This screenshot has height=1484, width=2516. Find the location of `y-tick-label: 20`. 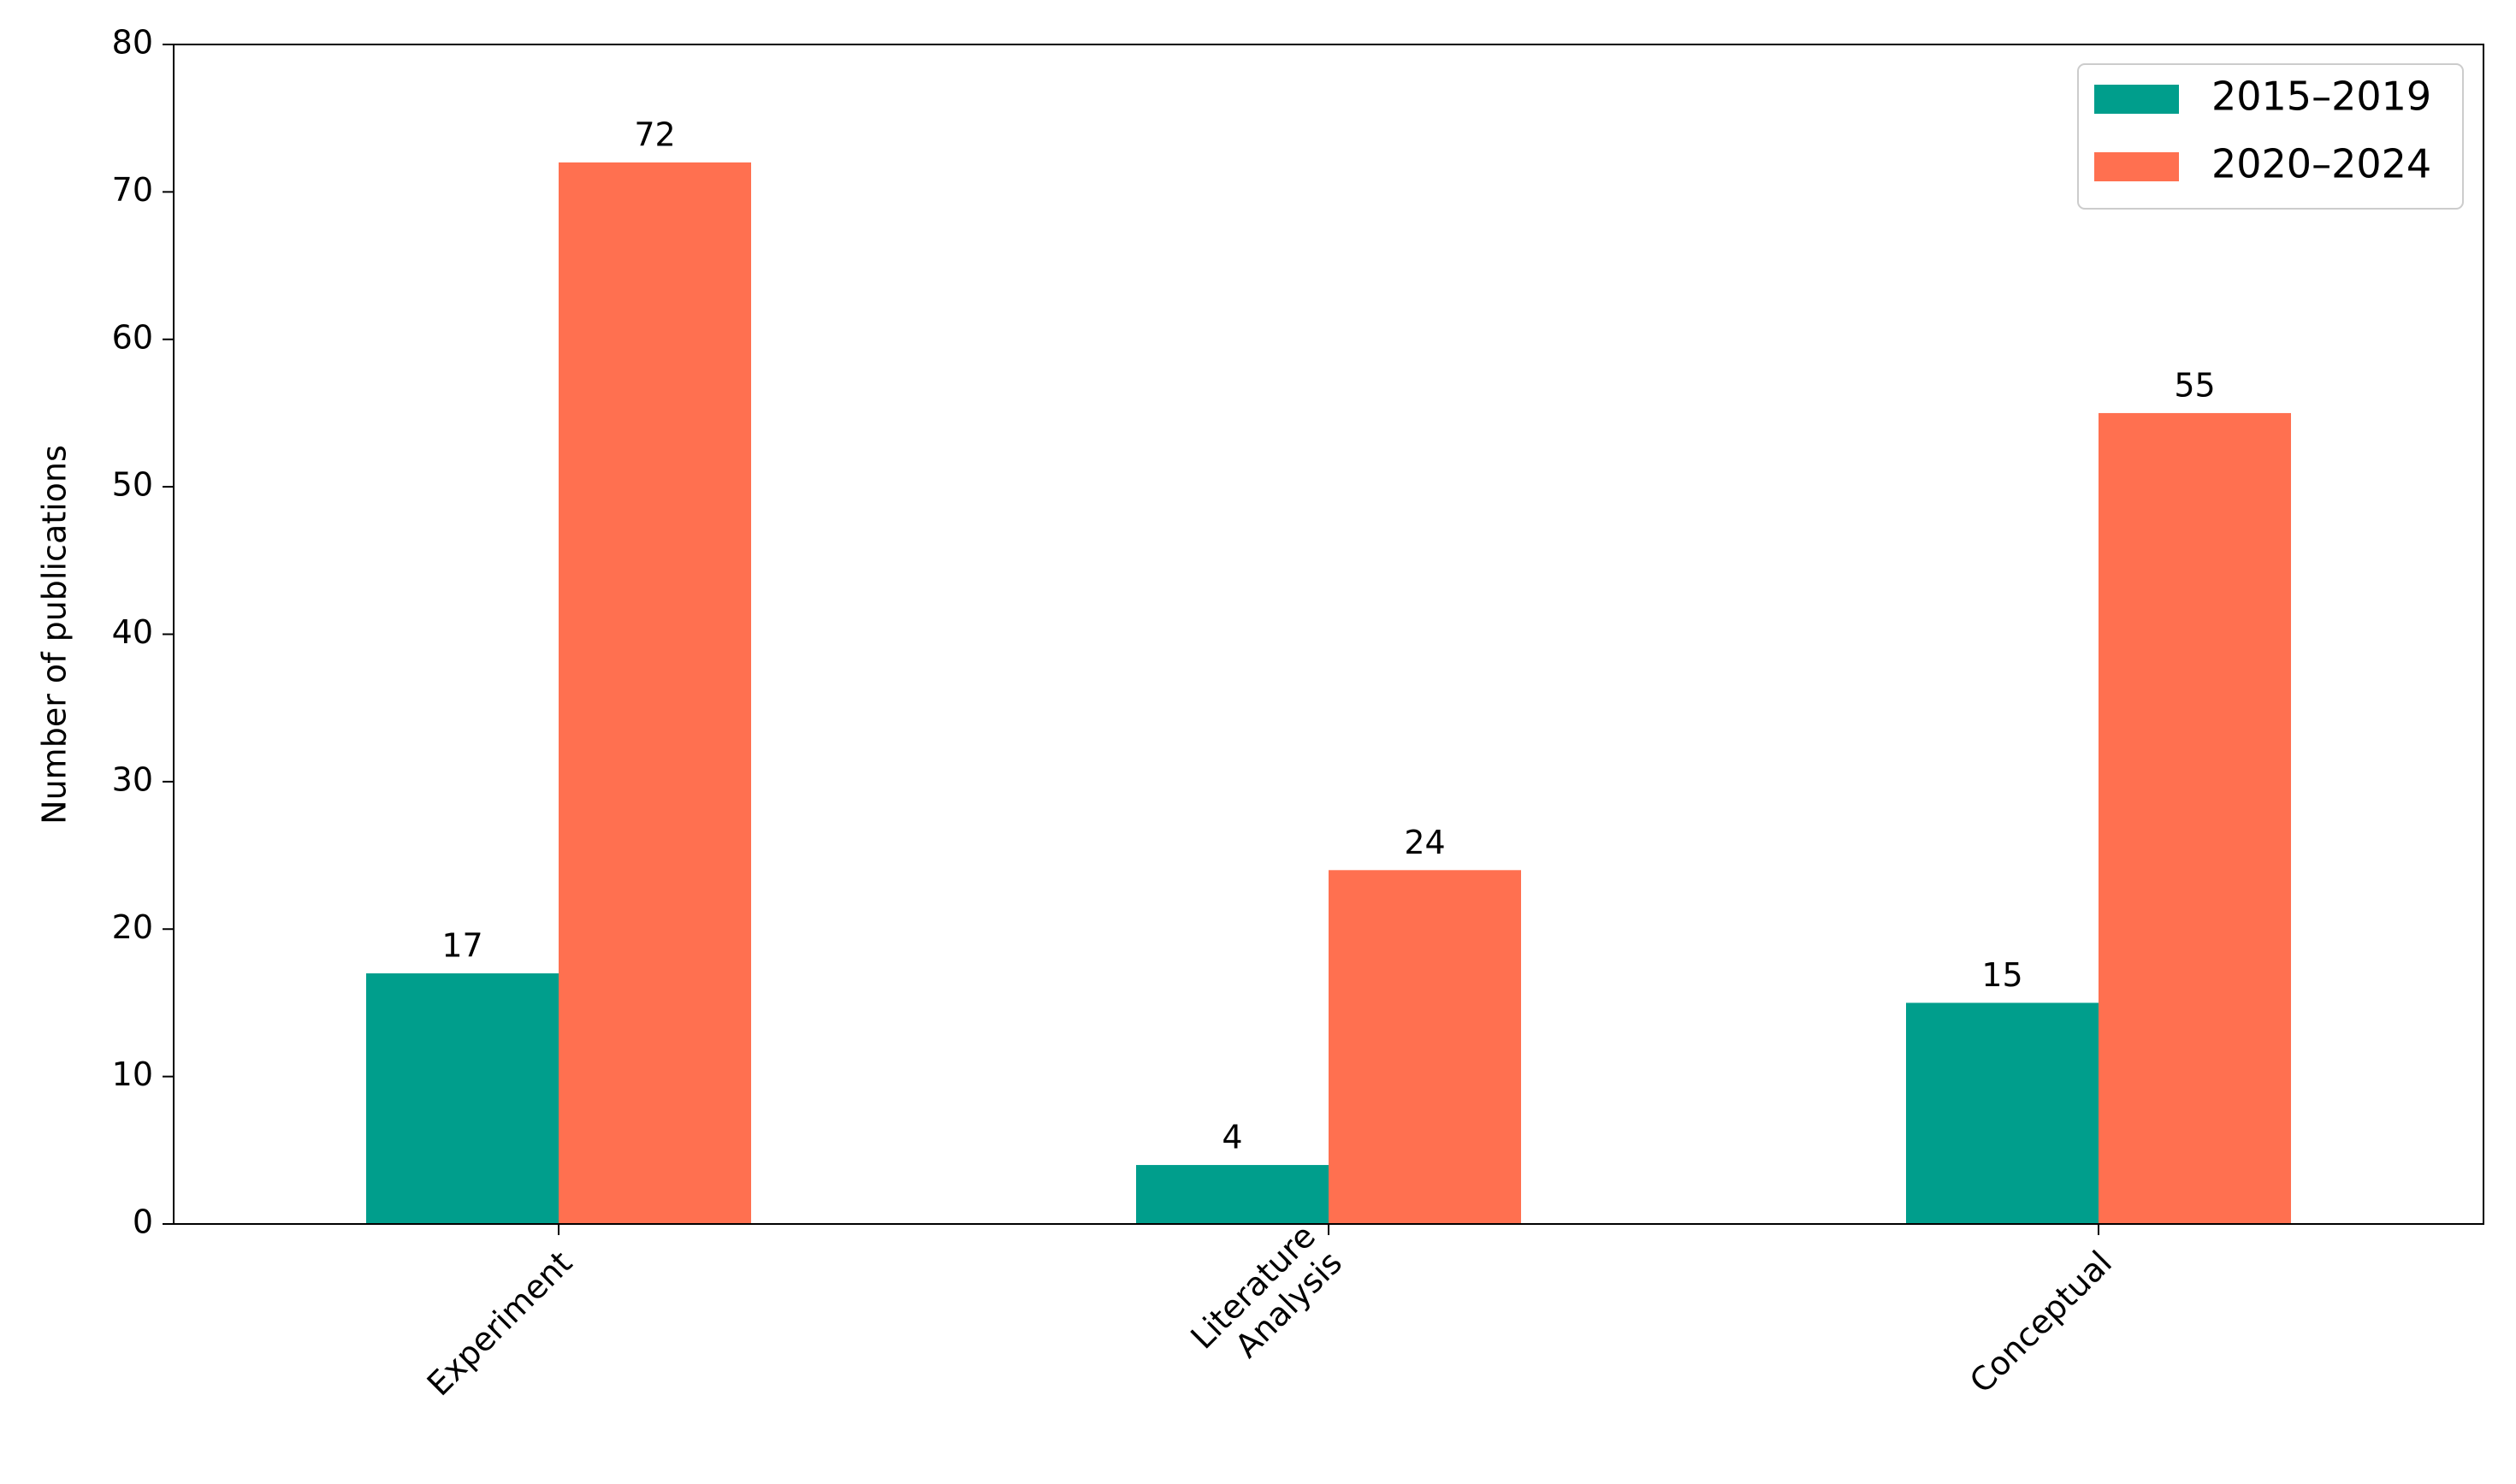

y-tick-label: 20 is located at coordinates (132, 927).